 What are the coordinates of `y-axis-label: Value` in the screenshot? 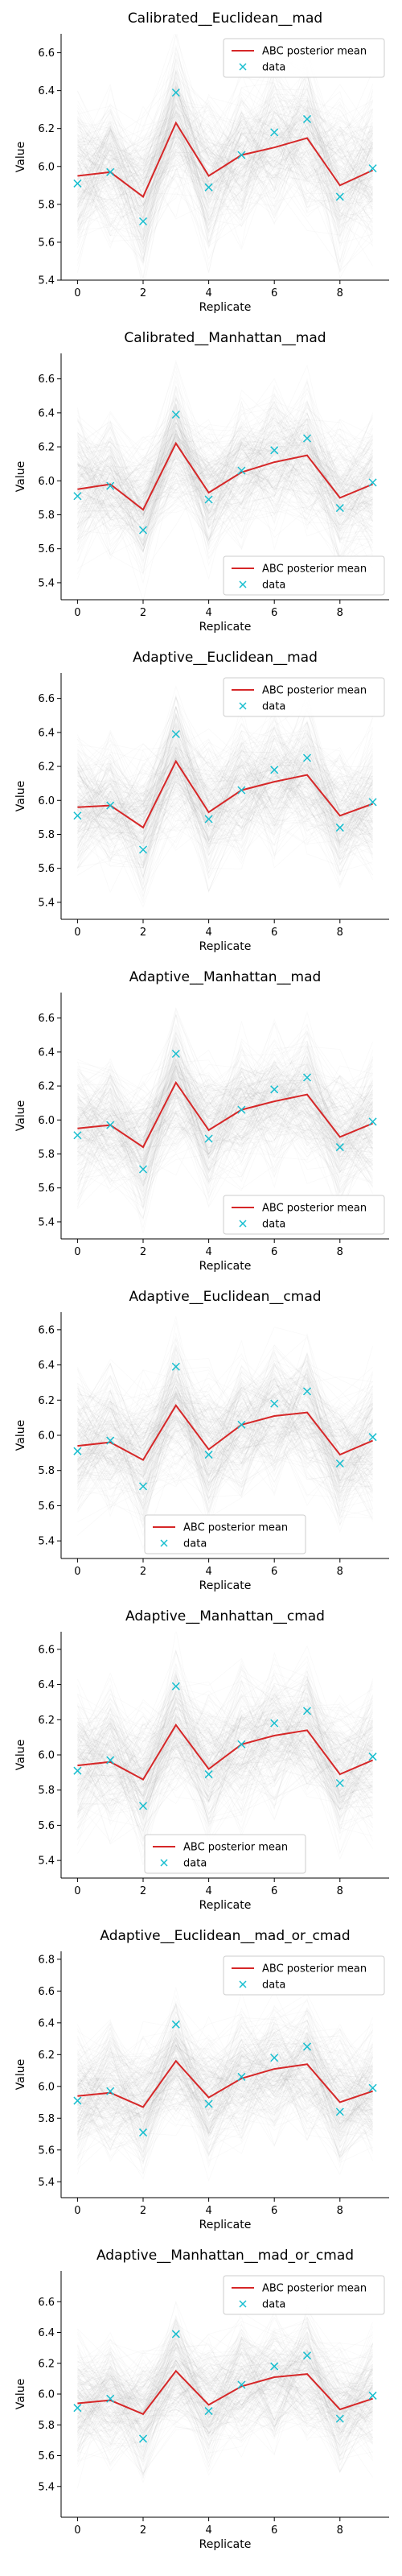 It's located at (20, 157).